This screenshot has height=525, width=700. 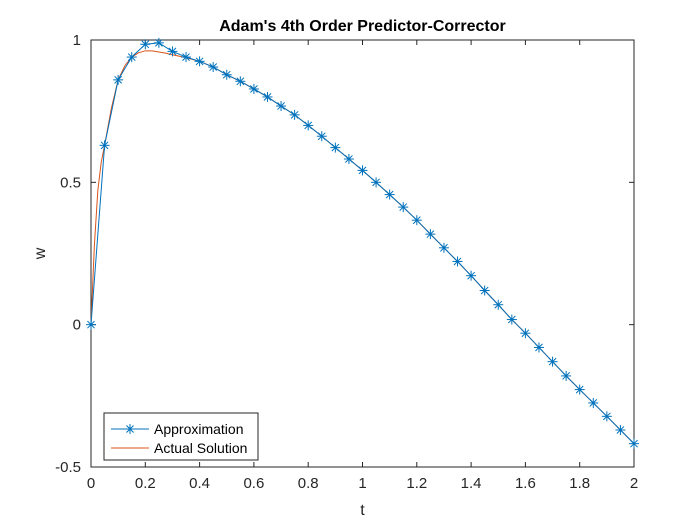 I want to click on legend-entry-actual-solution: Actual Solution, so click(x=179, y=448).